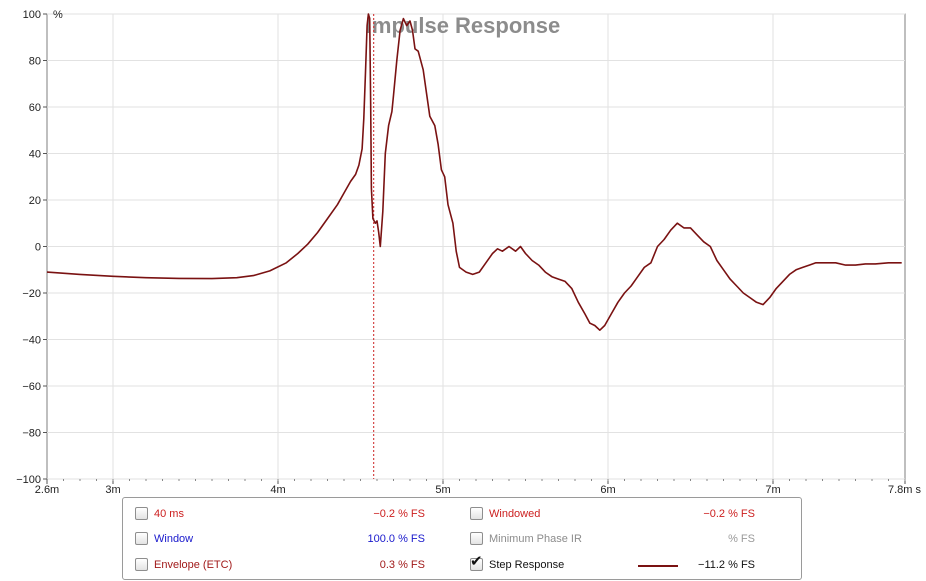  What do you see at coordinates (277, 490) in the screenshot?
I see `x-tick-label: 4m` at bounding box center [277, 490].